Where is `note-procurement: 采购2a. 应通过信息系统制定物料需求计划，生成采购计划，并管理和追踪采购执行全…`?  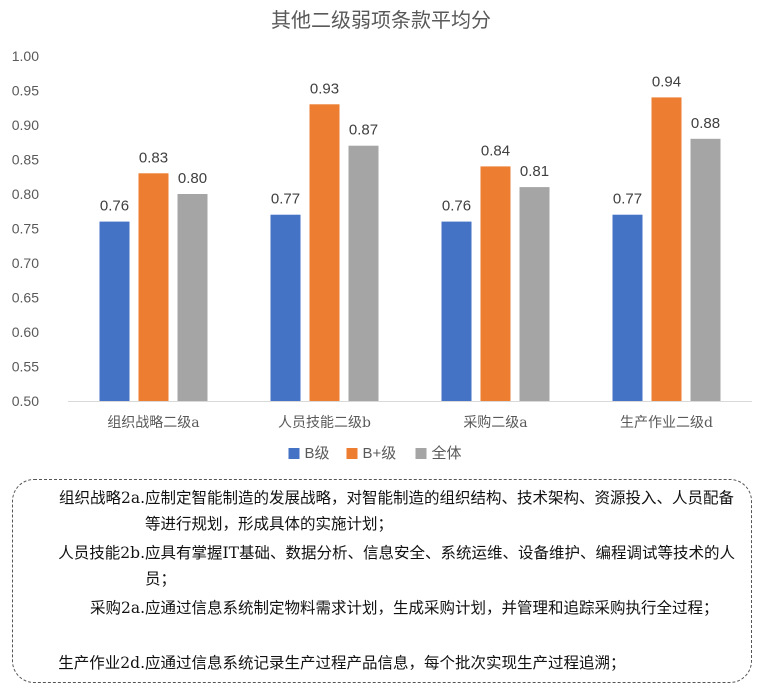 note-procurement: 采购2a. 应通过信息系统制定物料需求计划，生成采购计划，并管理和追踪采购执行全… is located at coordinates (384, 608).